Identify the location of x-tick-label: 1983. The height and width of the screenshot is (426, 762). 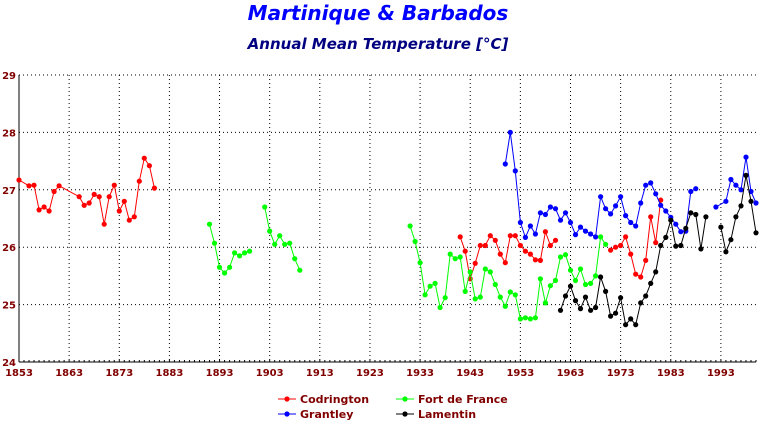
(671, 373).